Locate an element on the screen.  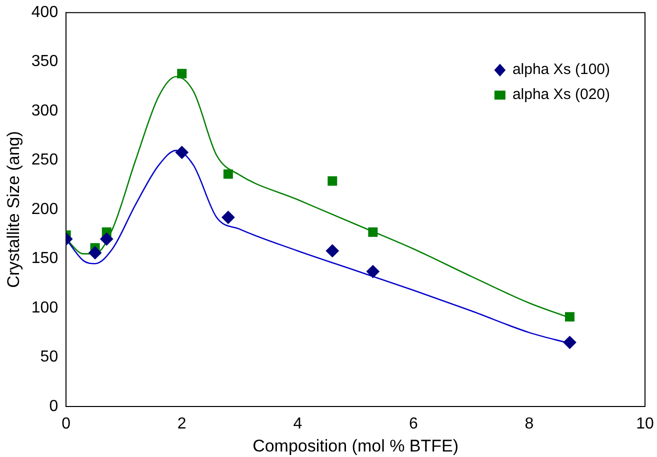
y-axis-title: Crystallite Size (ang) is located at coordinates (13, 209).